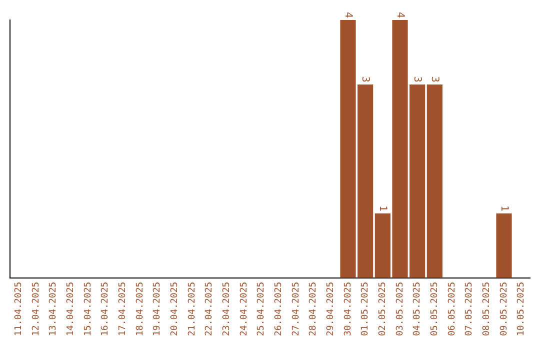 The image size is (540, 340). Describe the element at coordinates (435, 309) in the screenshot. I see `x-tick-label: 05.05.2025` at that location.